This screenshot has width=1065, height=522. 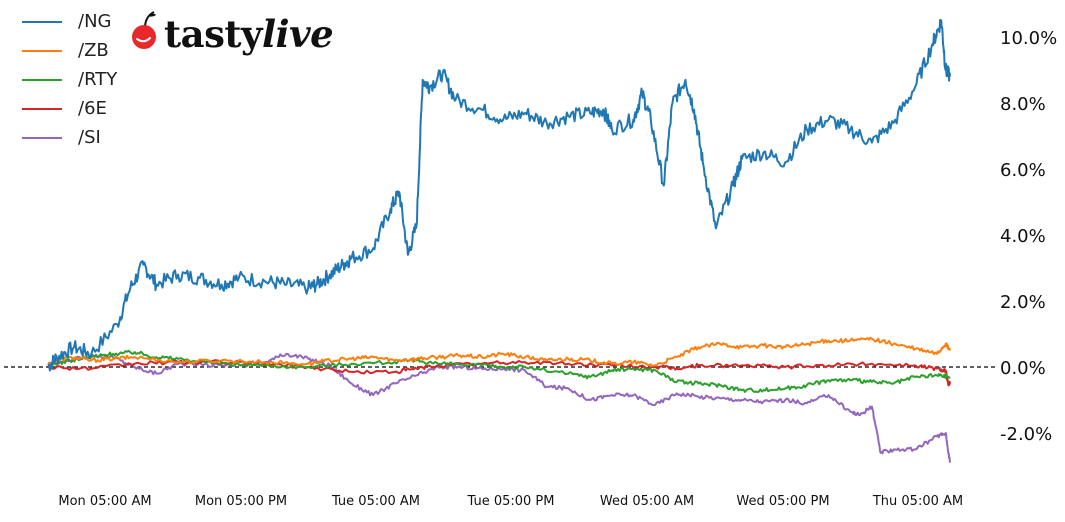 I want to click on y-tick-label: 6.0%, so click(x=1023, y=170).